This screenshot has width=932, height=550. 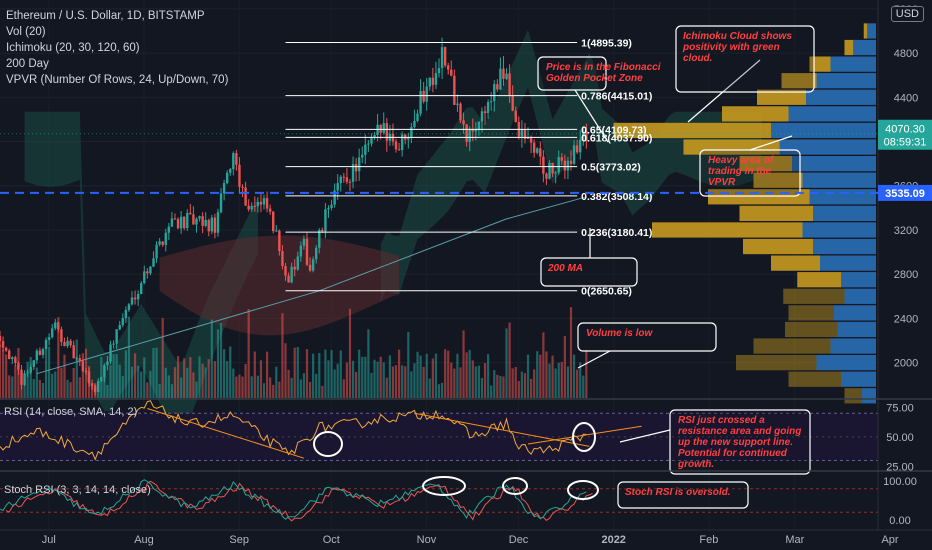 What do you see at coordinates (331, 540) in the screenshot?
I see `time-tick: Oct` at bounding box center [331, 540].